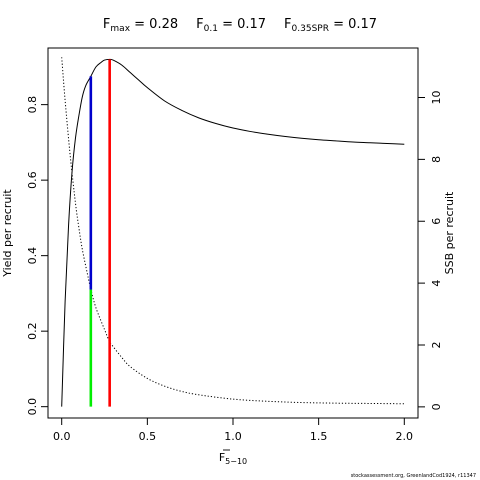  What do you see at coordinates (436, 283) in the screenshot?
I see `y-right-tick-label: 4` at bounding box center [436, 283].